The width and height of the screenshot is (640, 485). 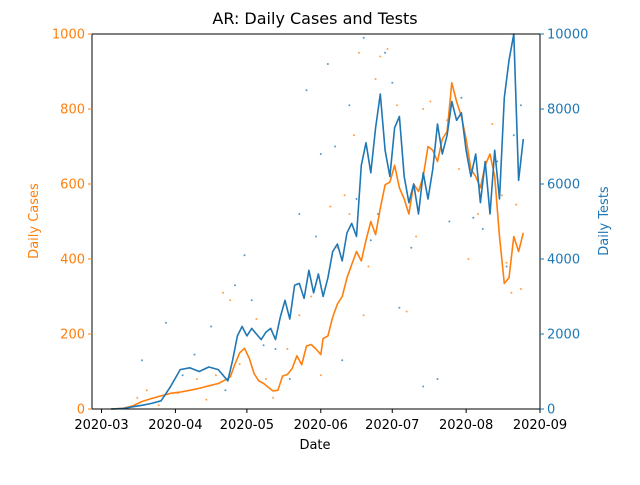 I want to click on y-right-tick-label: 2000, so click(x=563, y=335).